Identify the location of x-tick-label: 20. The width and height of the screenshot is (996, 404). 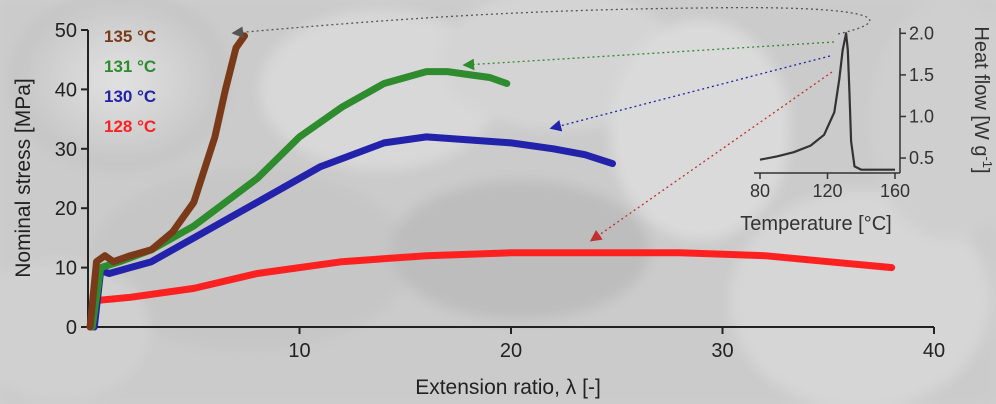
(511, 351).